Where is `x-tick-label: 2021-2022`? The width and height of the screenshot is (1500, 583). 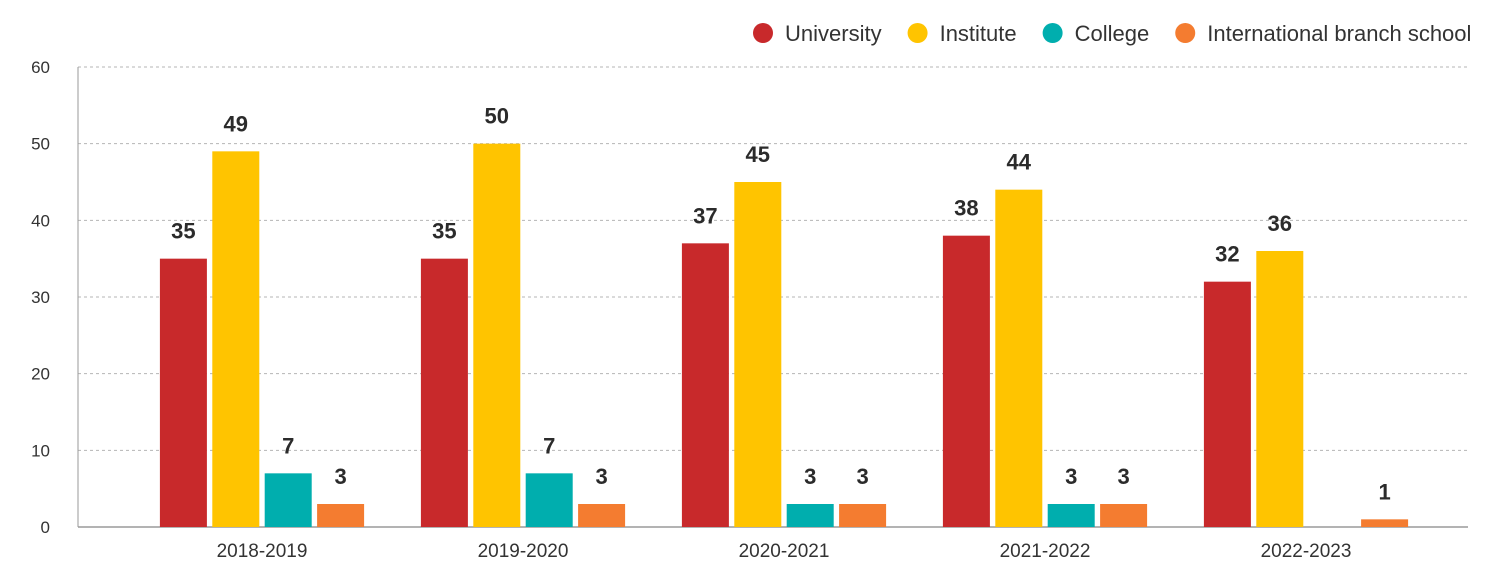
x-tick-label: 2021-2022 is located at coordinates (1045, 551).